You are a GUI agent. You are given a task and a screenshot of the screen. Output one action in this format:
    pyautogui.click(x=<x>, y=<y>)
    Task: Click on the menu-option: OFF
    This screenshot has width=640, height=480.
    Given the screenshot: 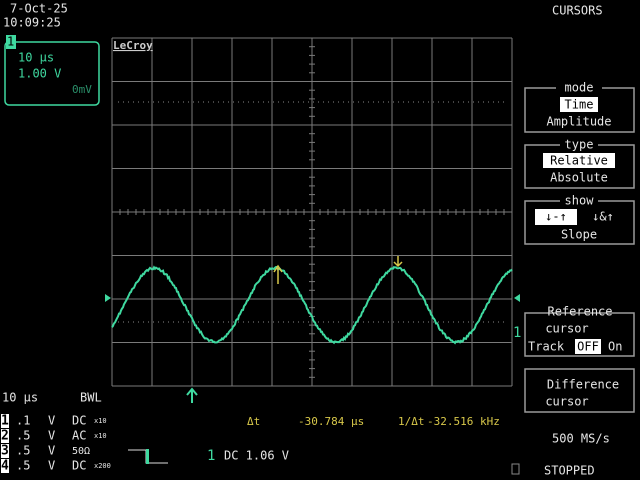 What is the action you would take?
    pyautogui.click(x=588, y=347)
    